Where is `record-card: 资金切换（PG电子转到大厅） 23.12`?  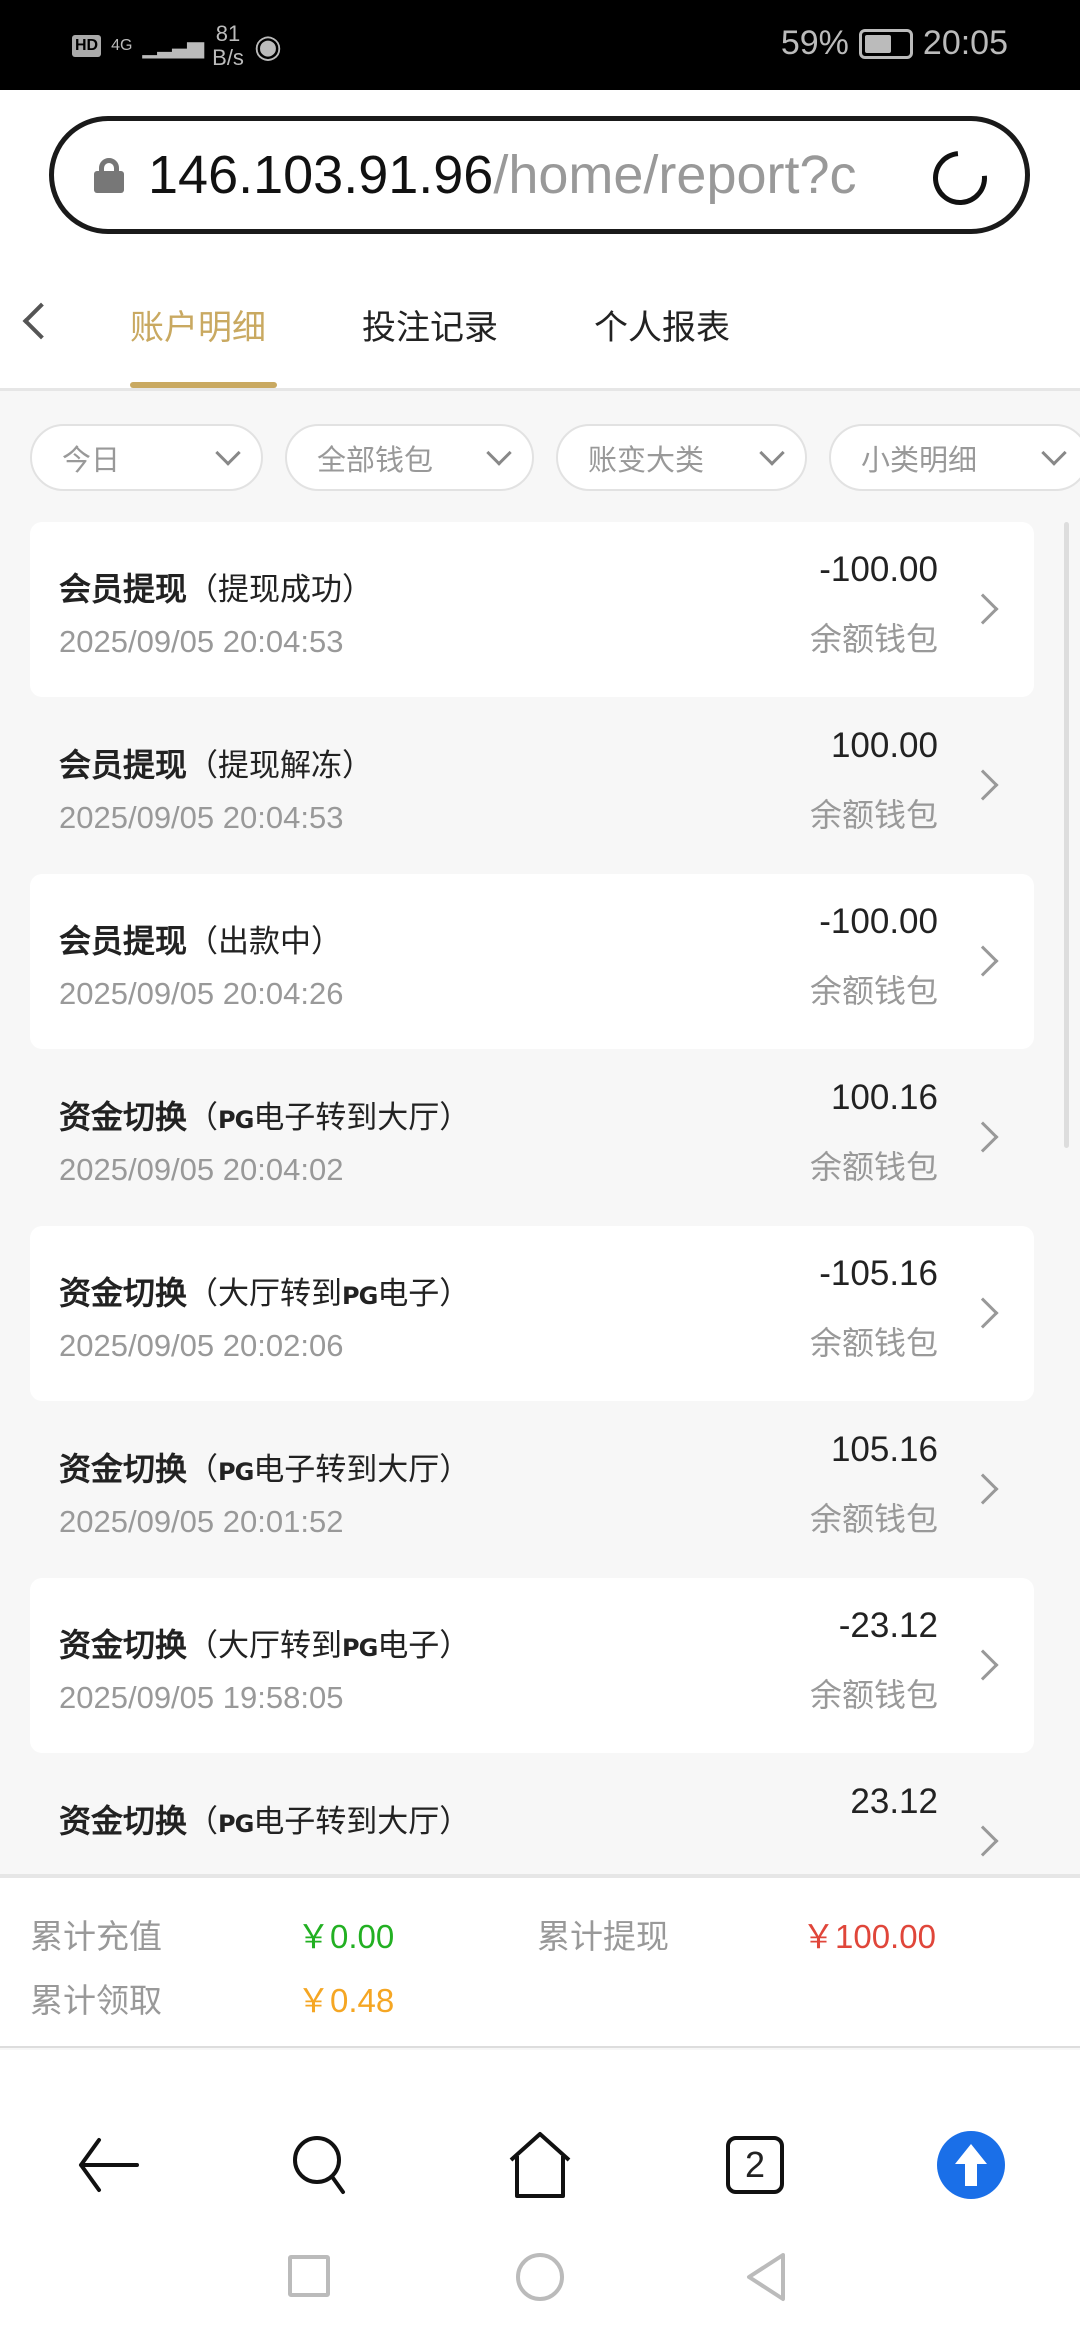
record-card: 资金切换（PG电子转到大厅） 23.12 is located at coordinates (532, 1814).